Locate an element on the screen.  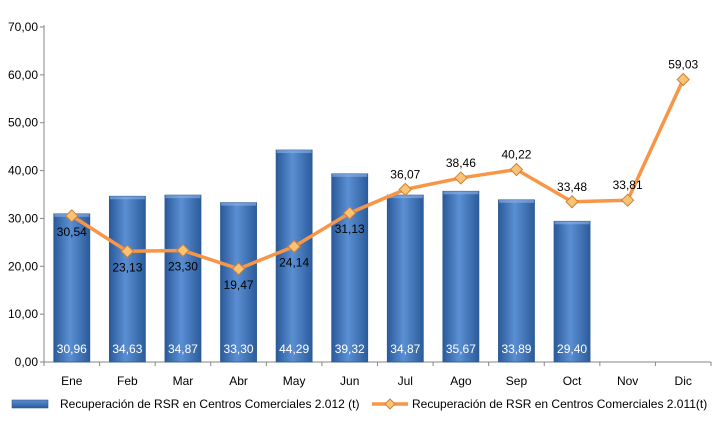
bar-value-label: 39,32 is located at coordinates (350, 349).